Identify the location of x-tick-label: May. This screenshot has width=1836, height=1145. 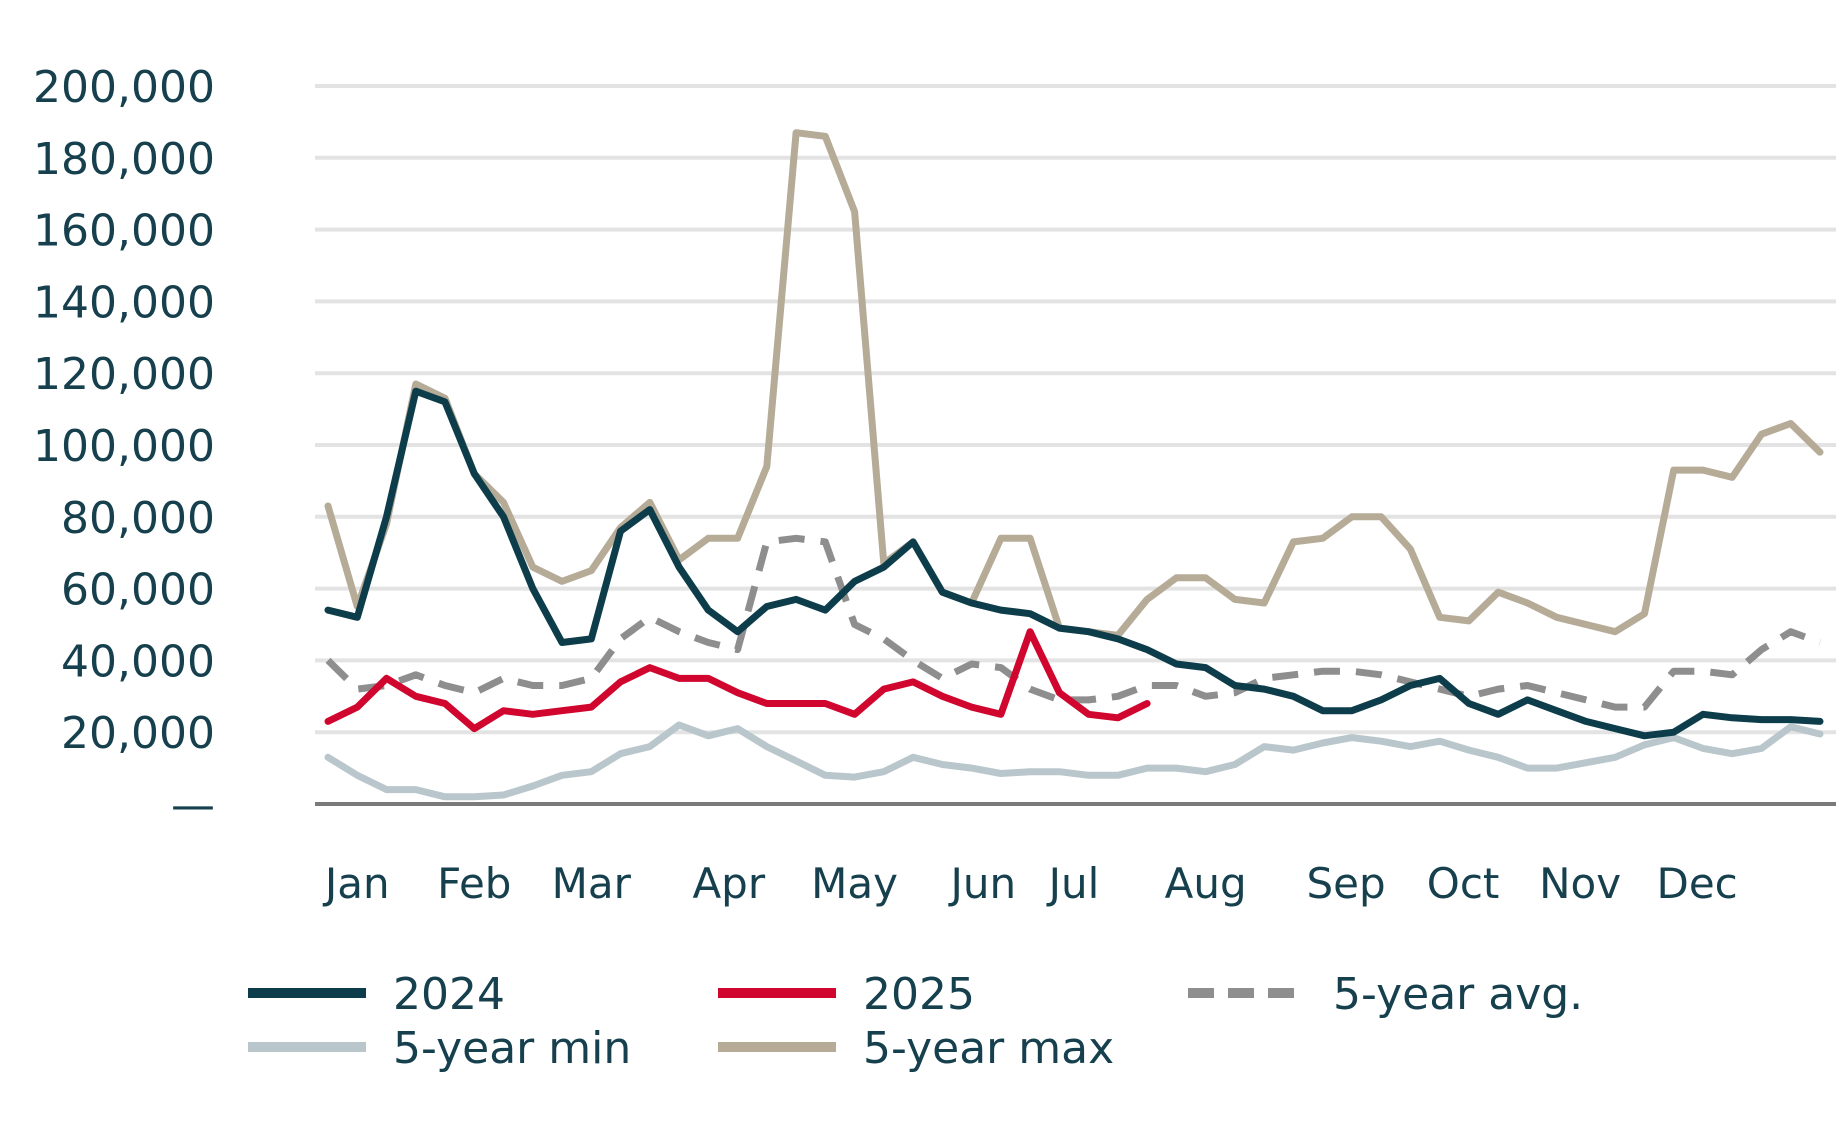
(854, 883).